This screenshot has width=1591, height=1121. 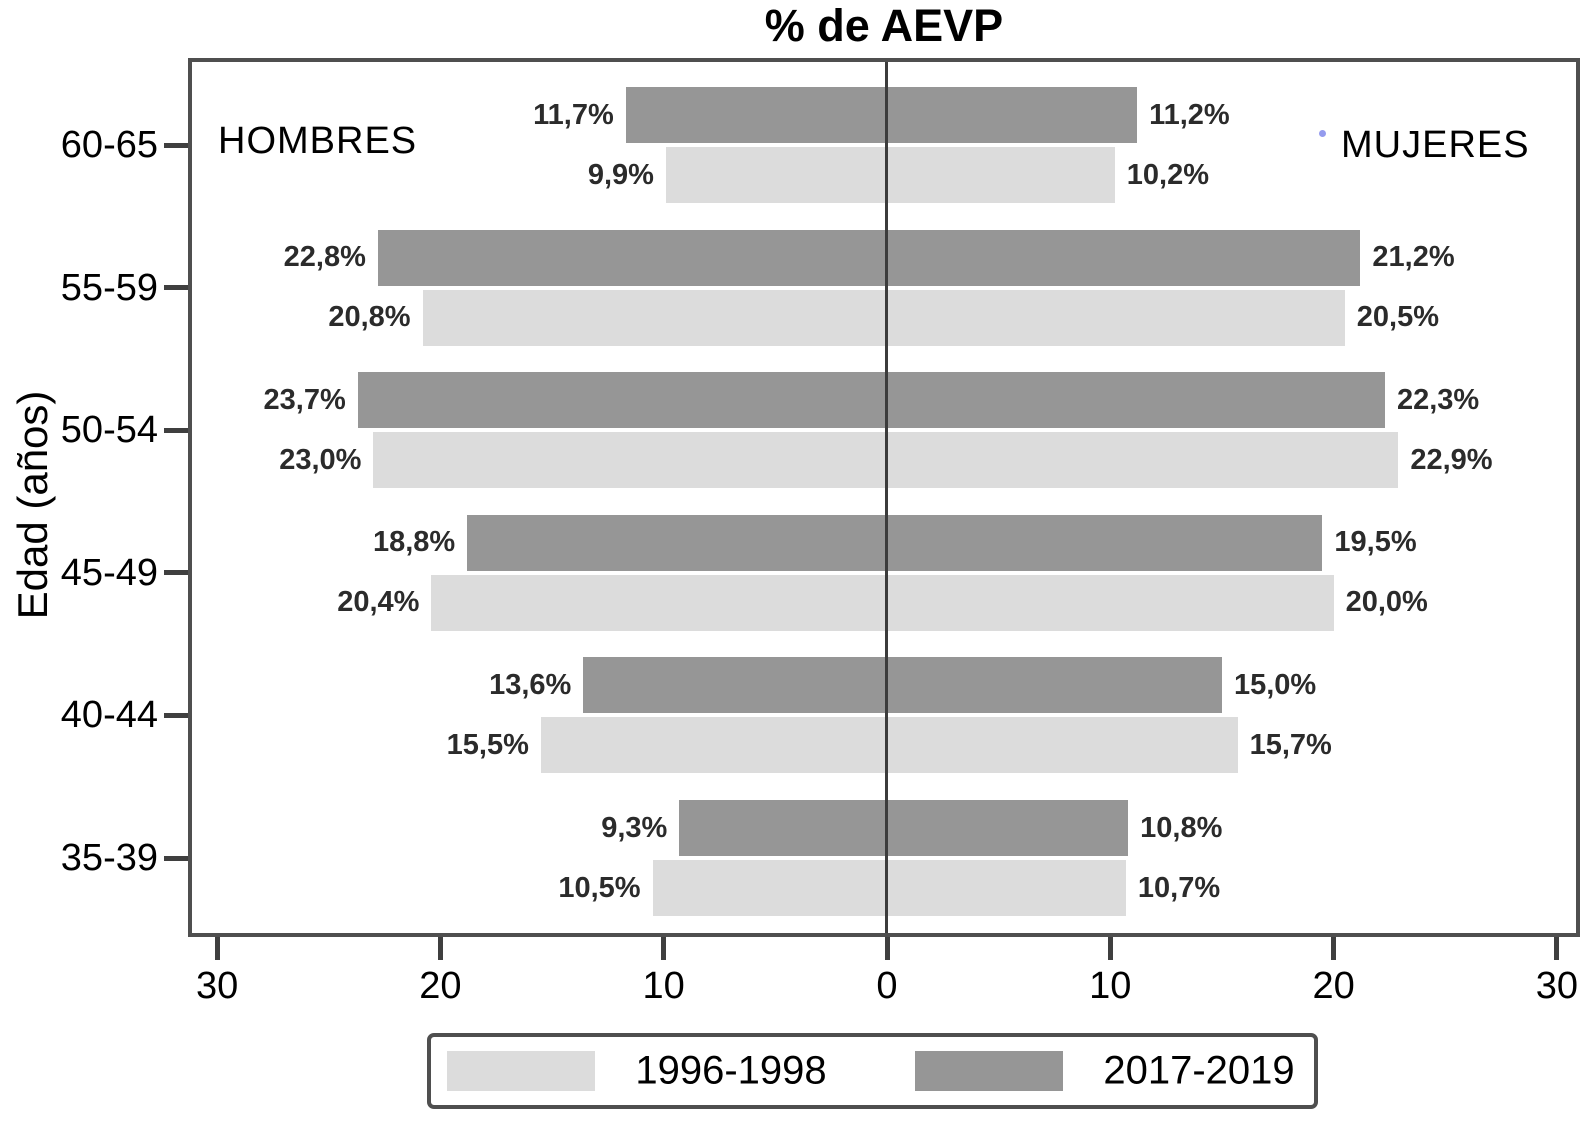 I want to click on value-label: 10,8%, so click(x=1181, y=827).